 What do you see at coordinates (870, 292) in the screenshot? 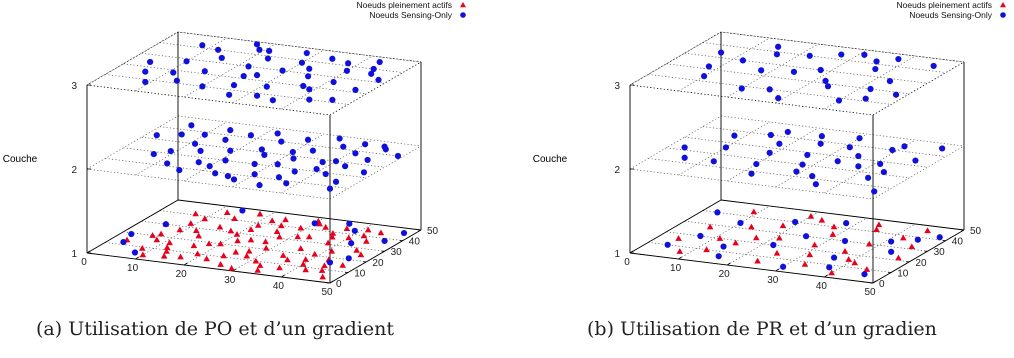
I see `x-tick-label: 50` at bounding box center [870, 292].